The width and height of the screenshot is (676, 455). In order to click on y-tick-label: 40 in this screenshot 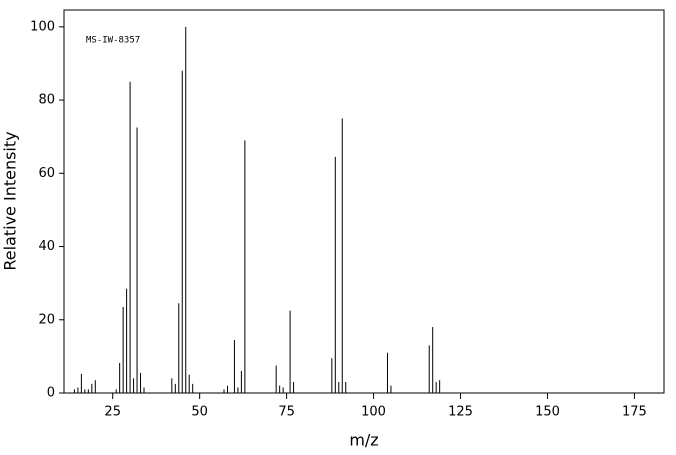, I will do `click(46, 246)`.